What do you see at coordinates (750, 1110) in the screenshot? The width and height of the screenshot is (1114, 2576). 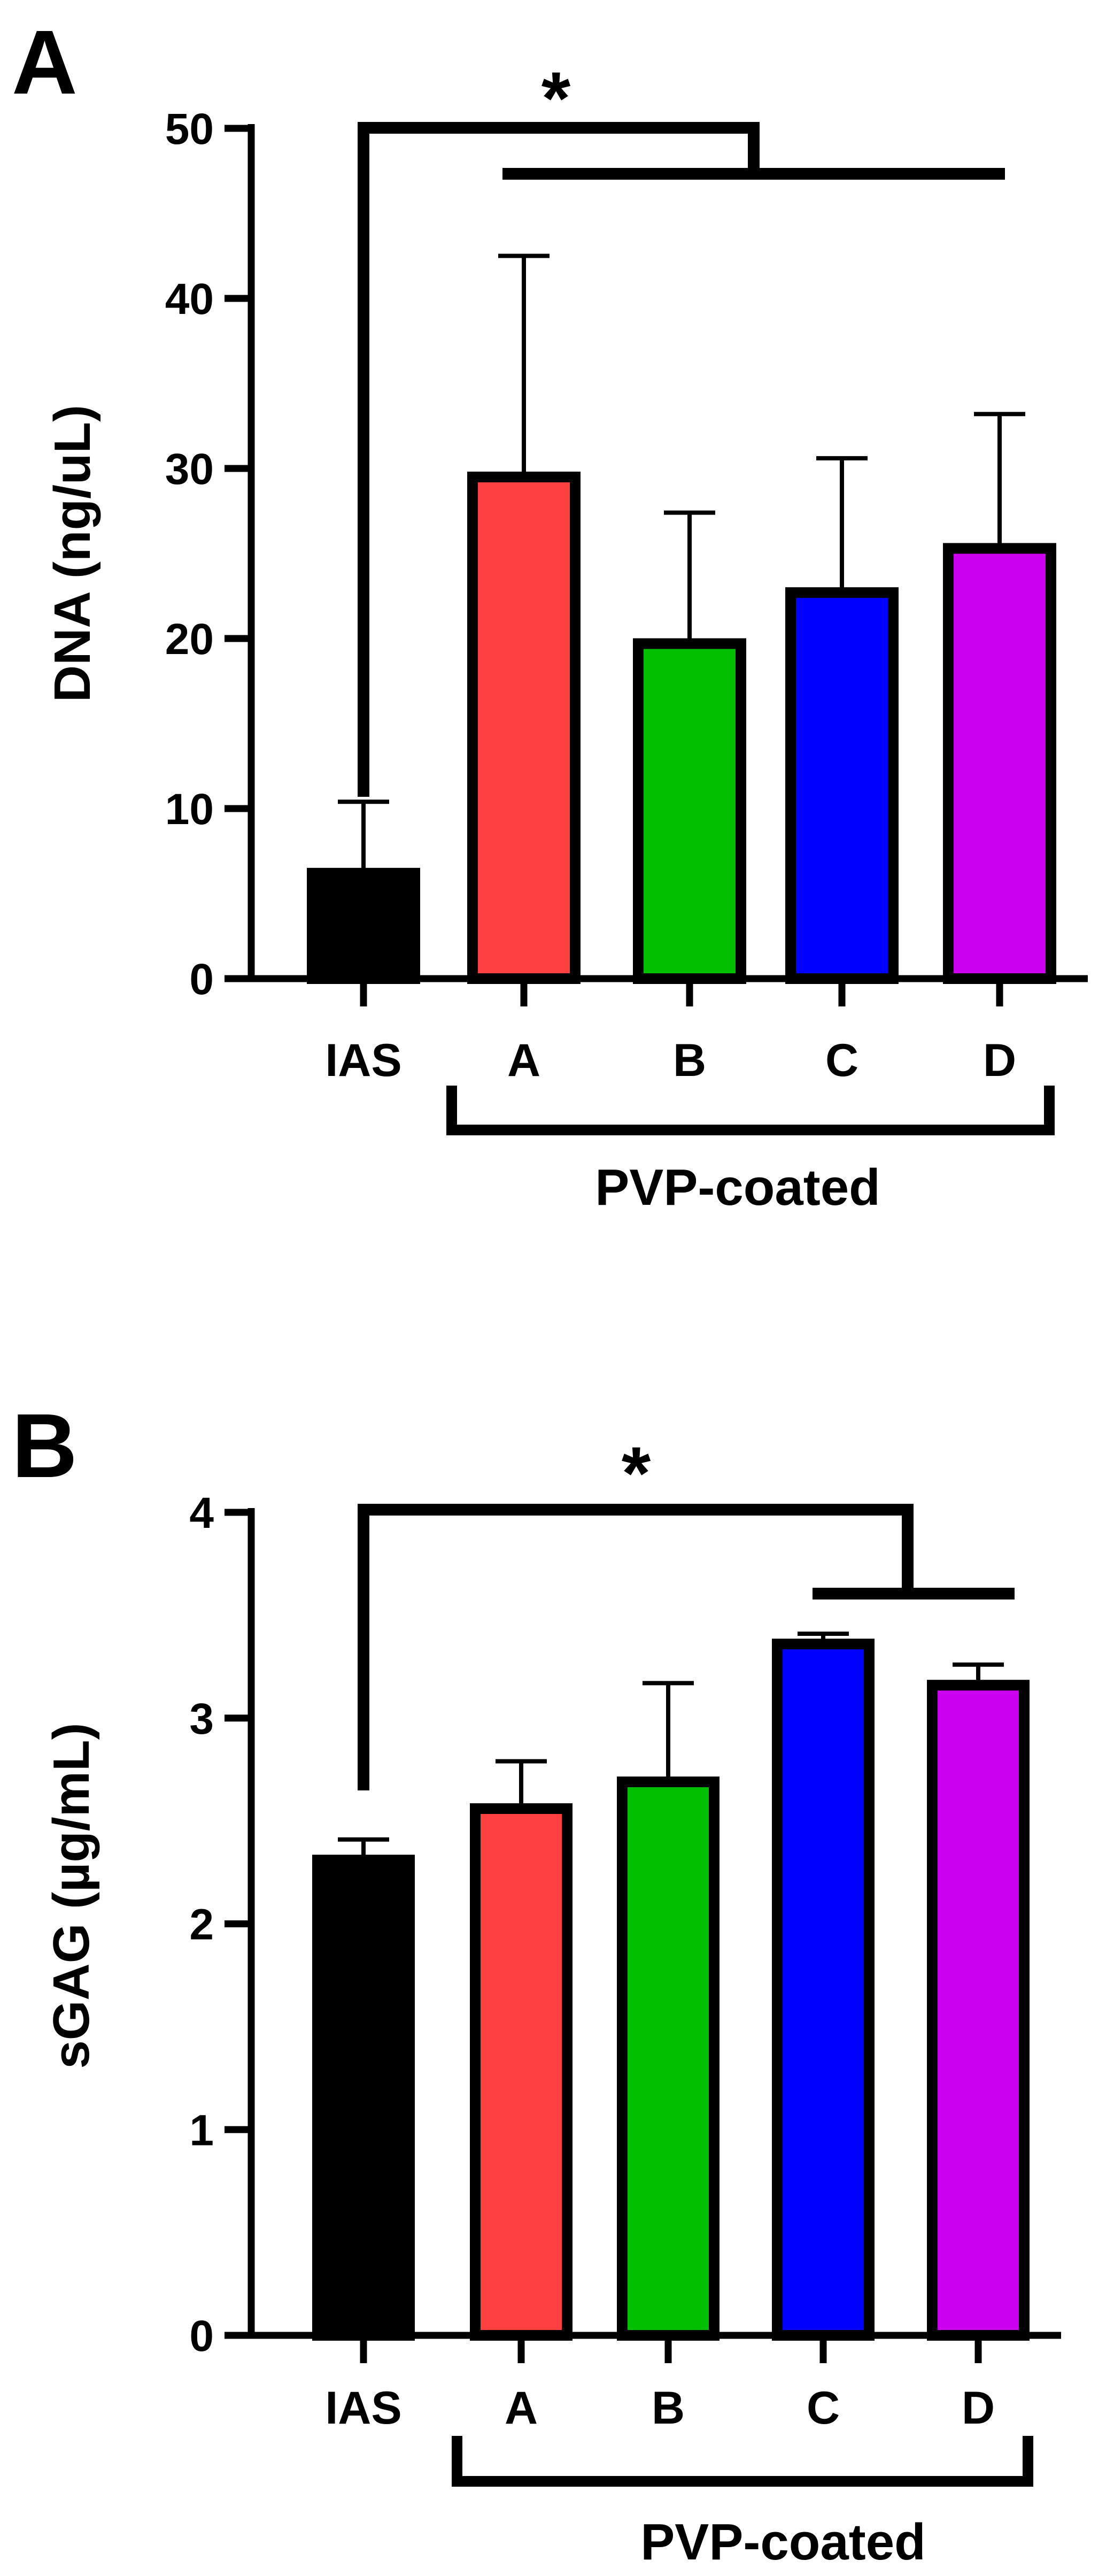 I see `panel-a-pvp-bracket-line` at bounding box center [750, 1110].